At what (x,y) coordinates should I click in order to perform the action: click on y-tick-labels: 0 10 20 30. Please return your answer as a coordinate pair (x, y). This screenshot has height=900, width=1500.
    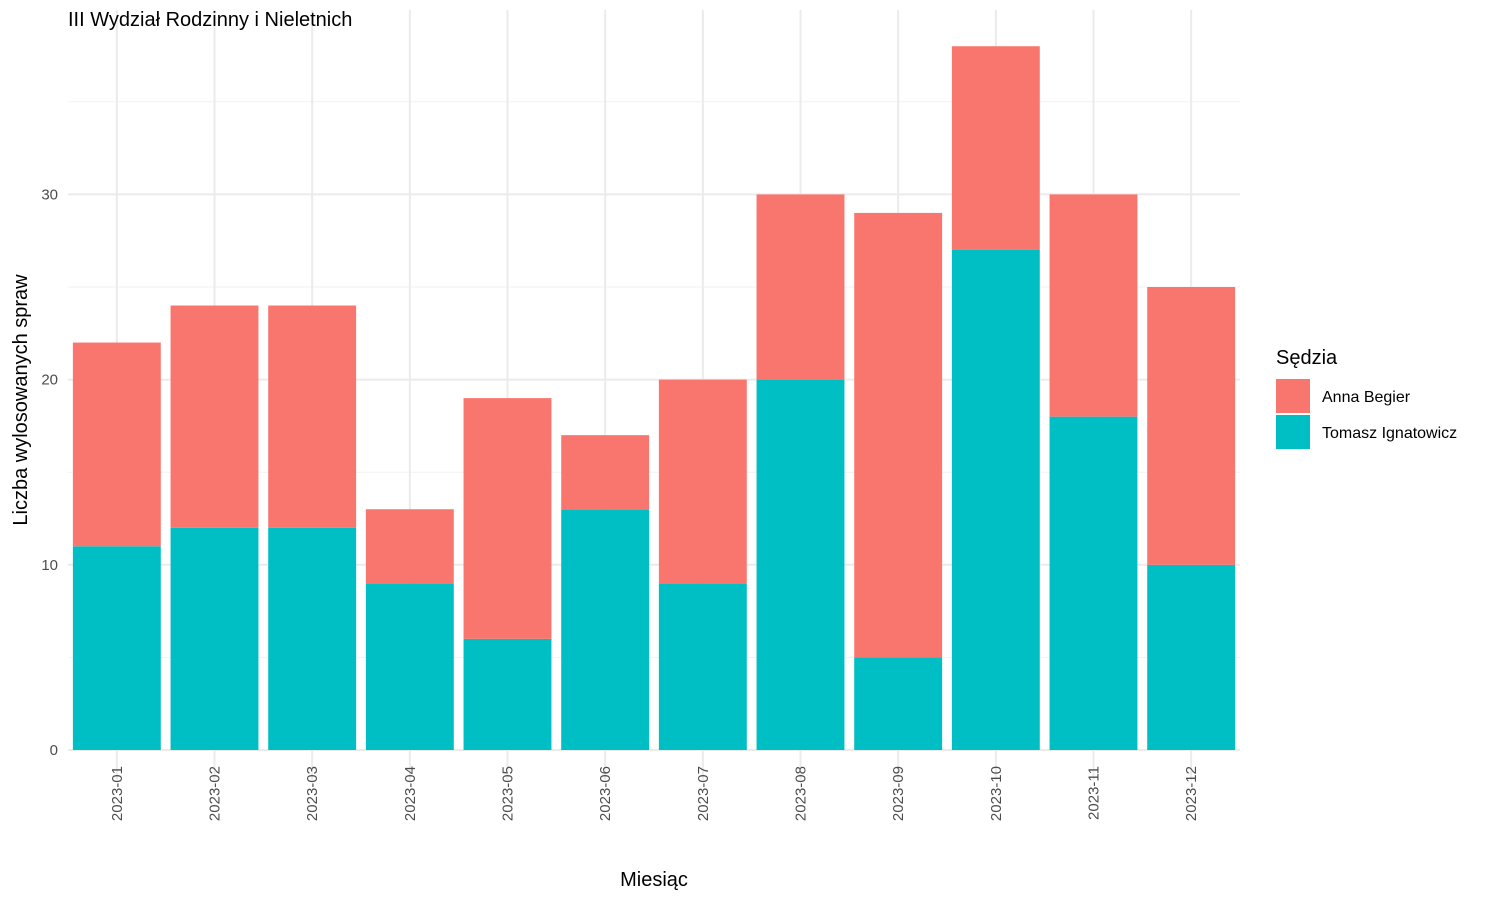
    Looking at the image, I should click on (49, 472).